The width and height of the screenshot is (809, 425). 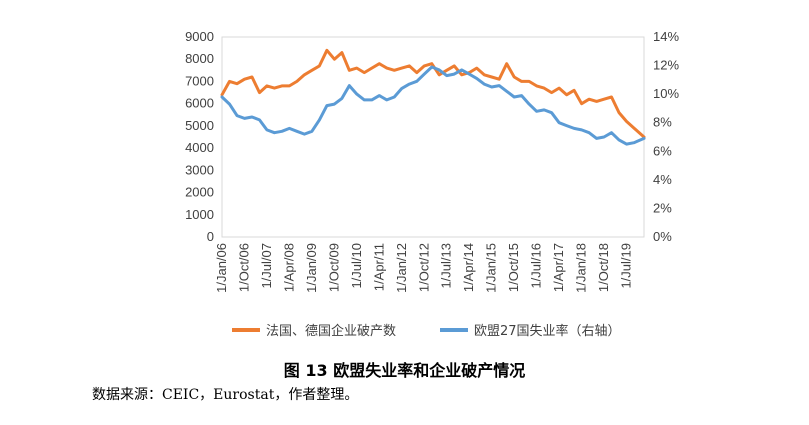 What do you see at coordinates (210, 236) in the screenshot?
I see `left-axis-tick-label: 0` at bounding box center [210, 236].